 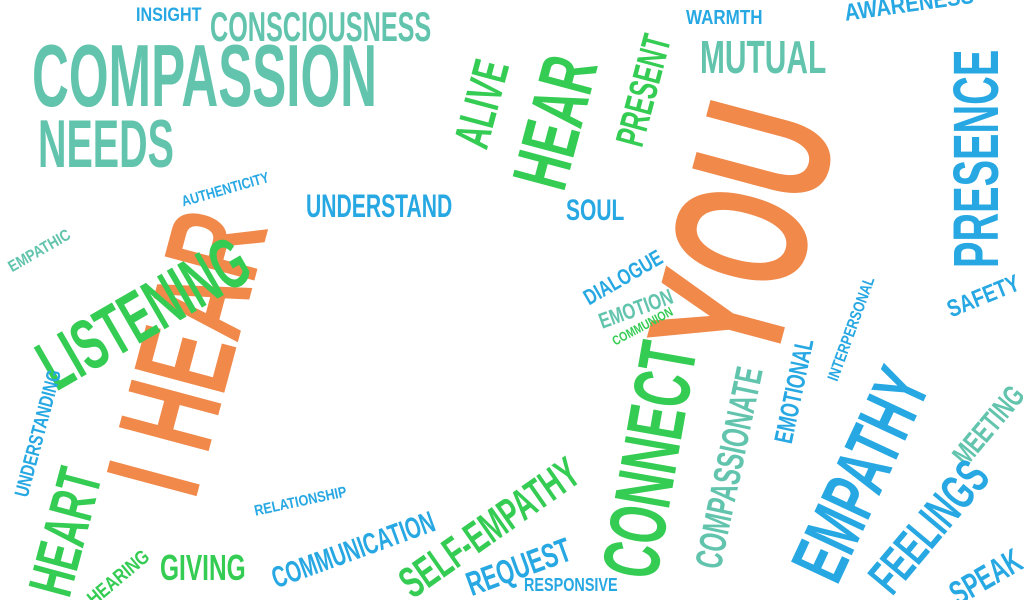 I want to click on word-mutual: MUTUAL, so click(x=763, y=57).